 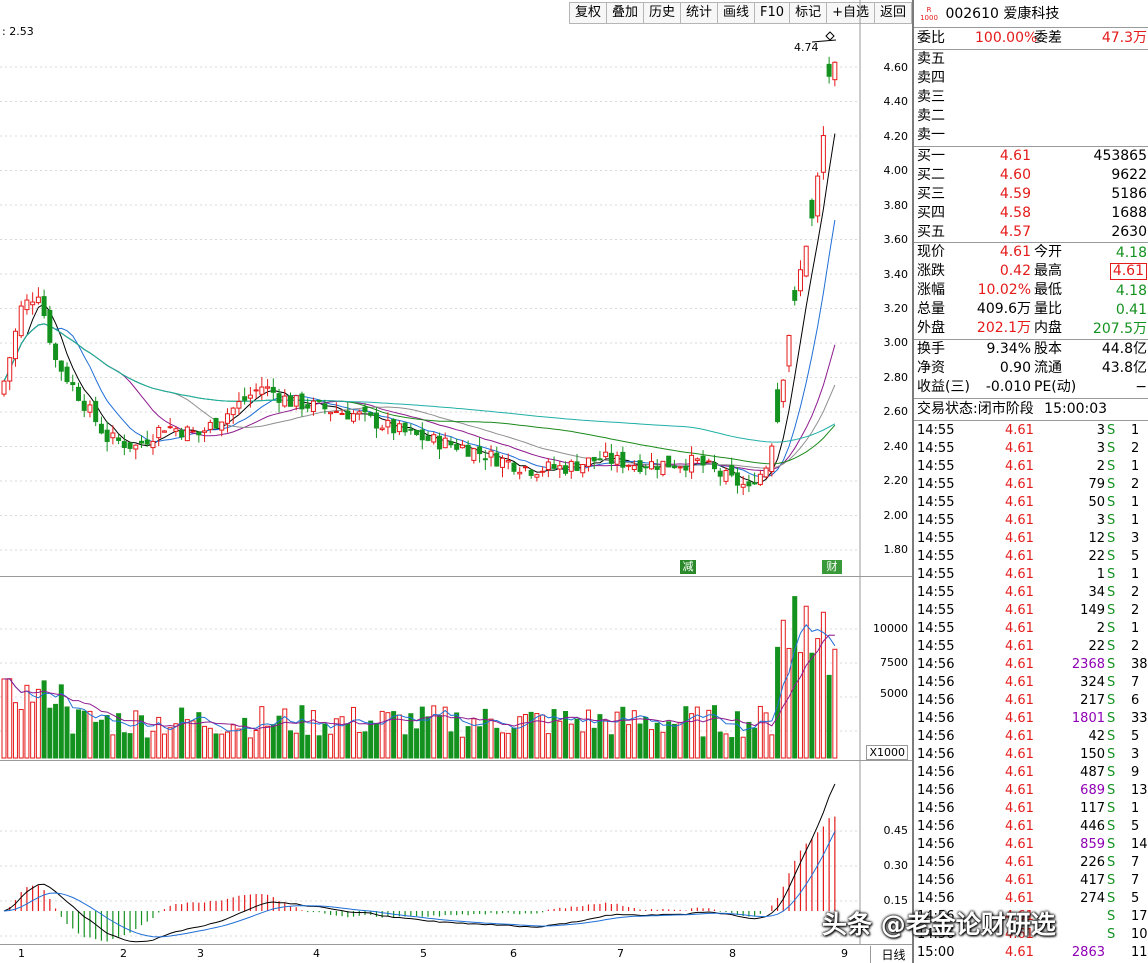 What do you see at coordinates (661, 13) in the screenshot?
I see `history-button: 历史` at bounding box center [661, 13].